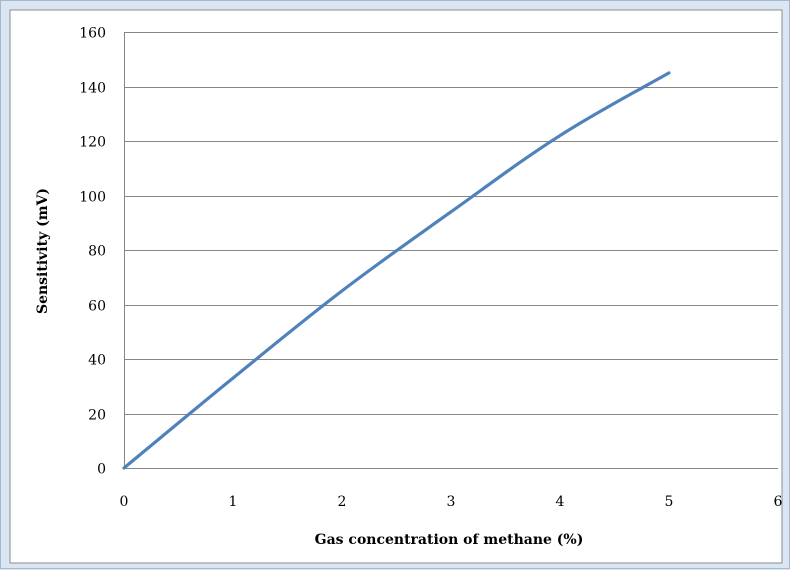  I want to click on y-tick-label: 80, so click(97, 252).